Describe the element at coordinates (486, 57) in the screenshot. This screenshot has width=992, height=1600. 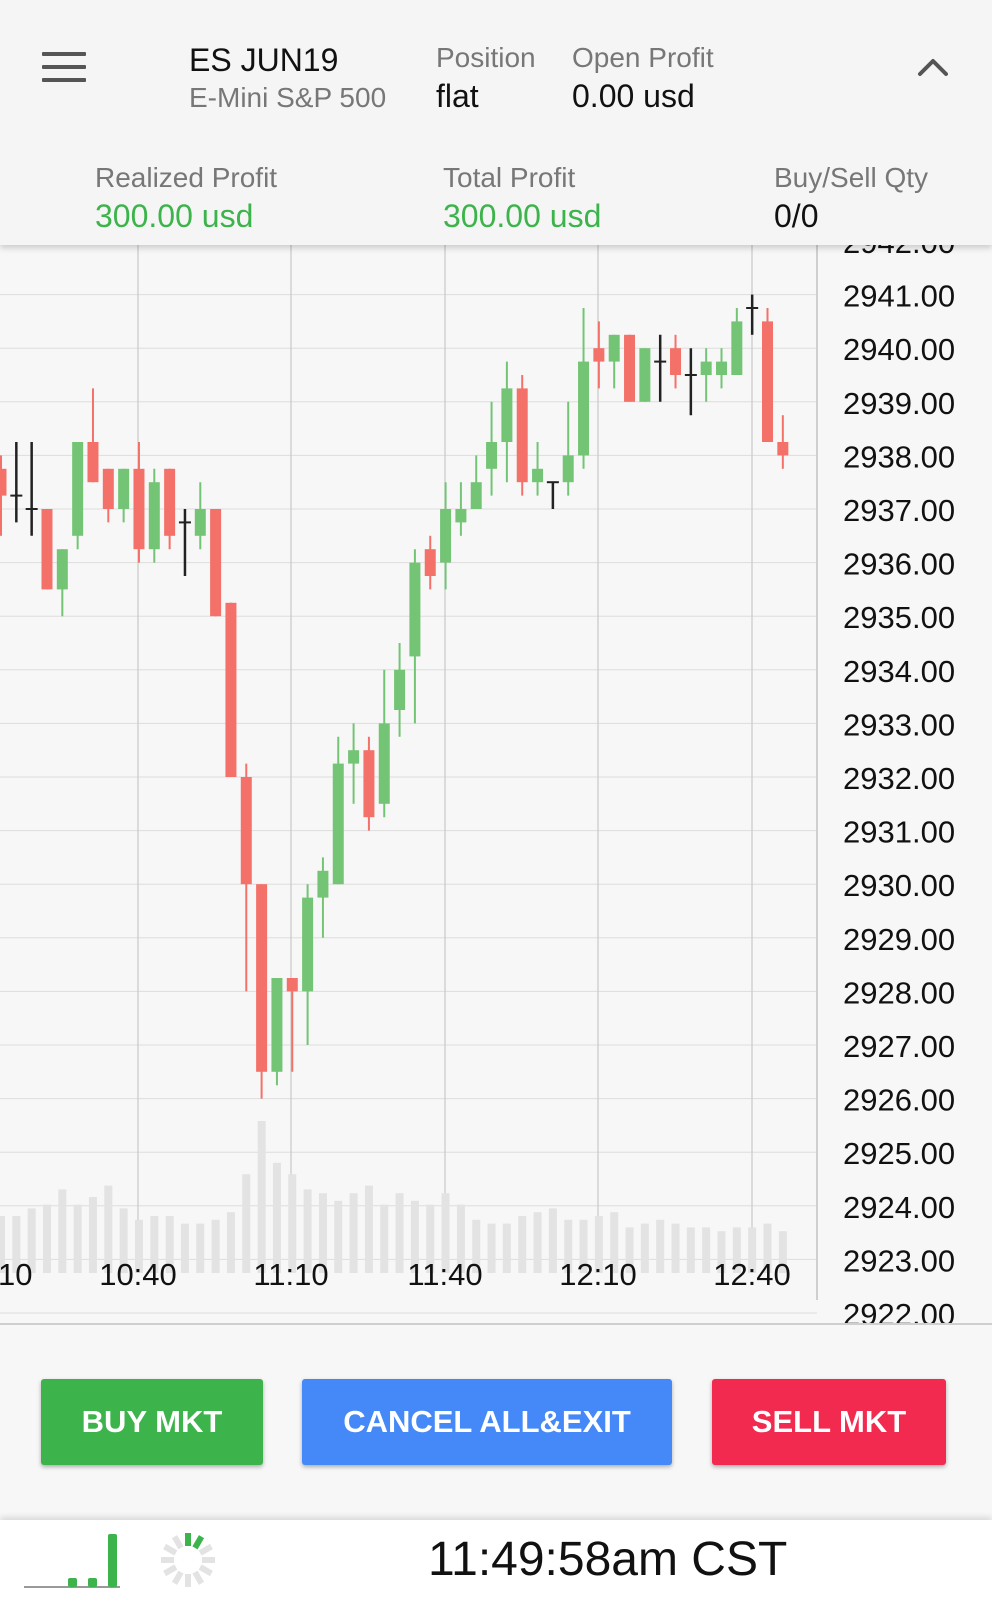
I see `position-label: Position` at that location.